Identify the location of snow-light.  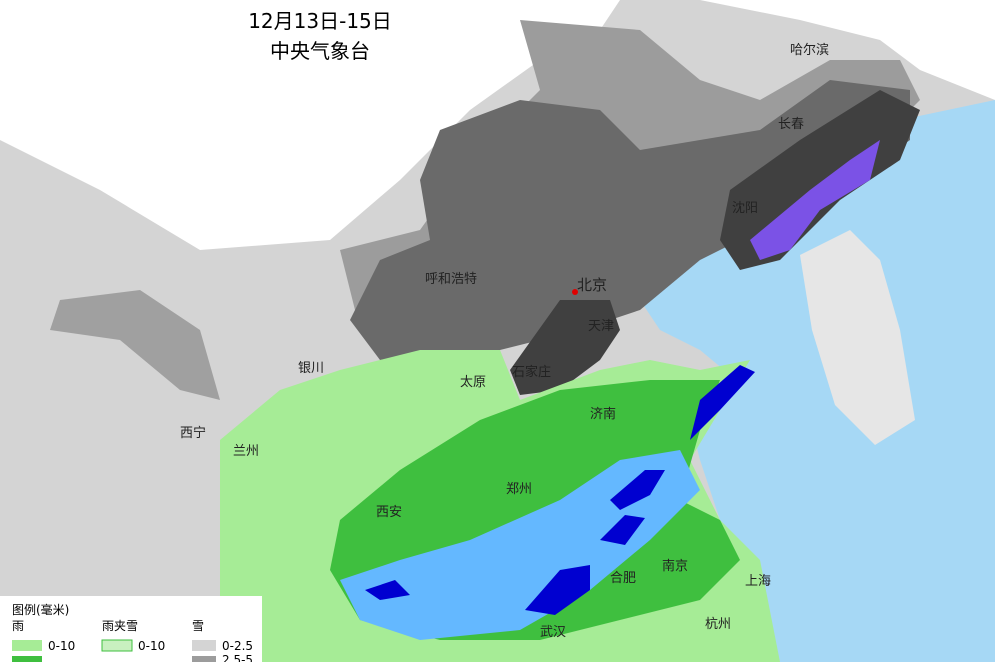
(135, 345).